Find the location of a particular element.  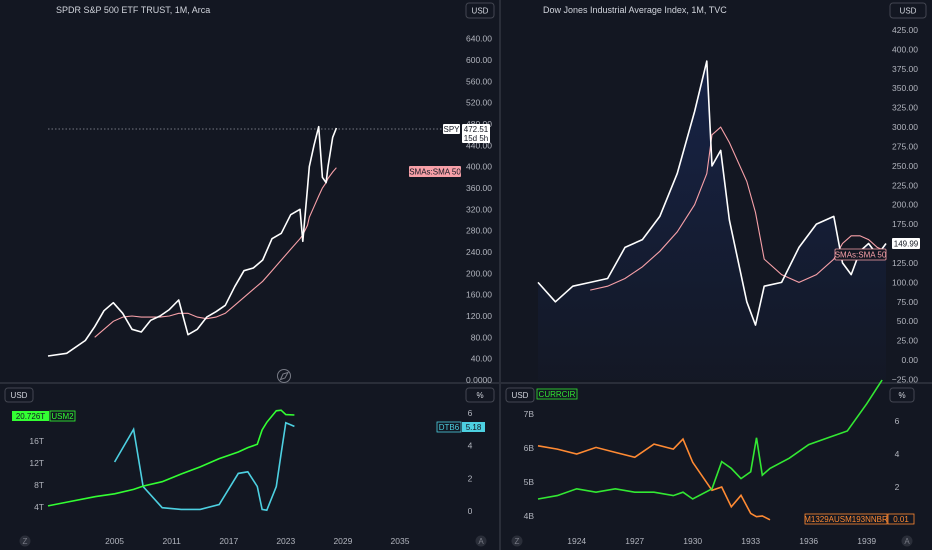

x-tick-label: 1927 is located at coordinates (634, 541).